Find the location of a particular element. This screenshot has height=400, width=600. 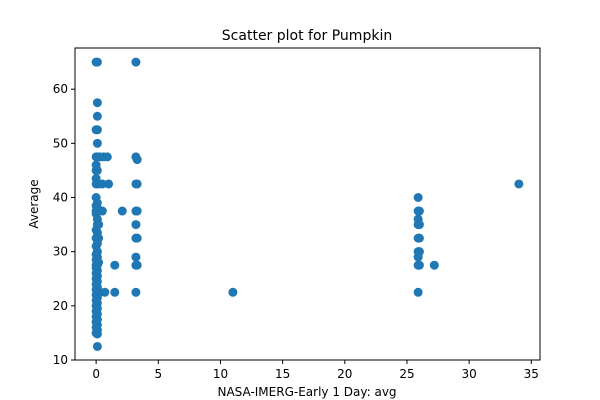

x-tick-label: 15 is located at coordinates (282, 374).